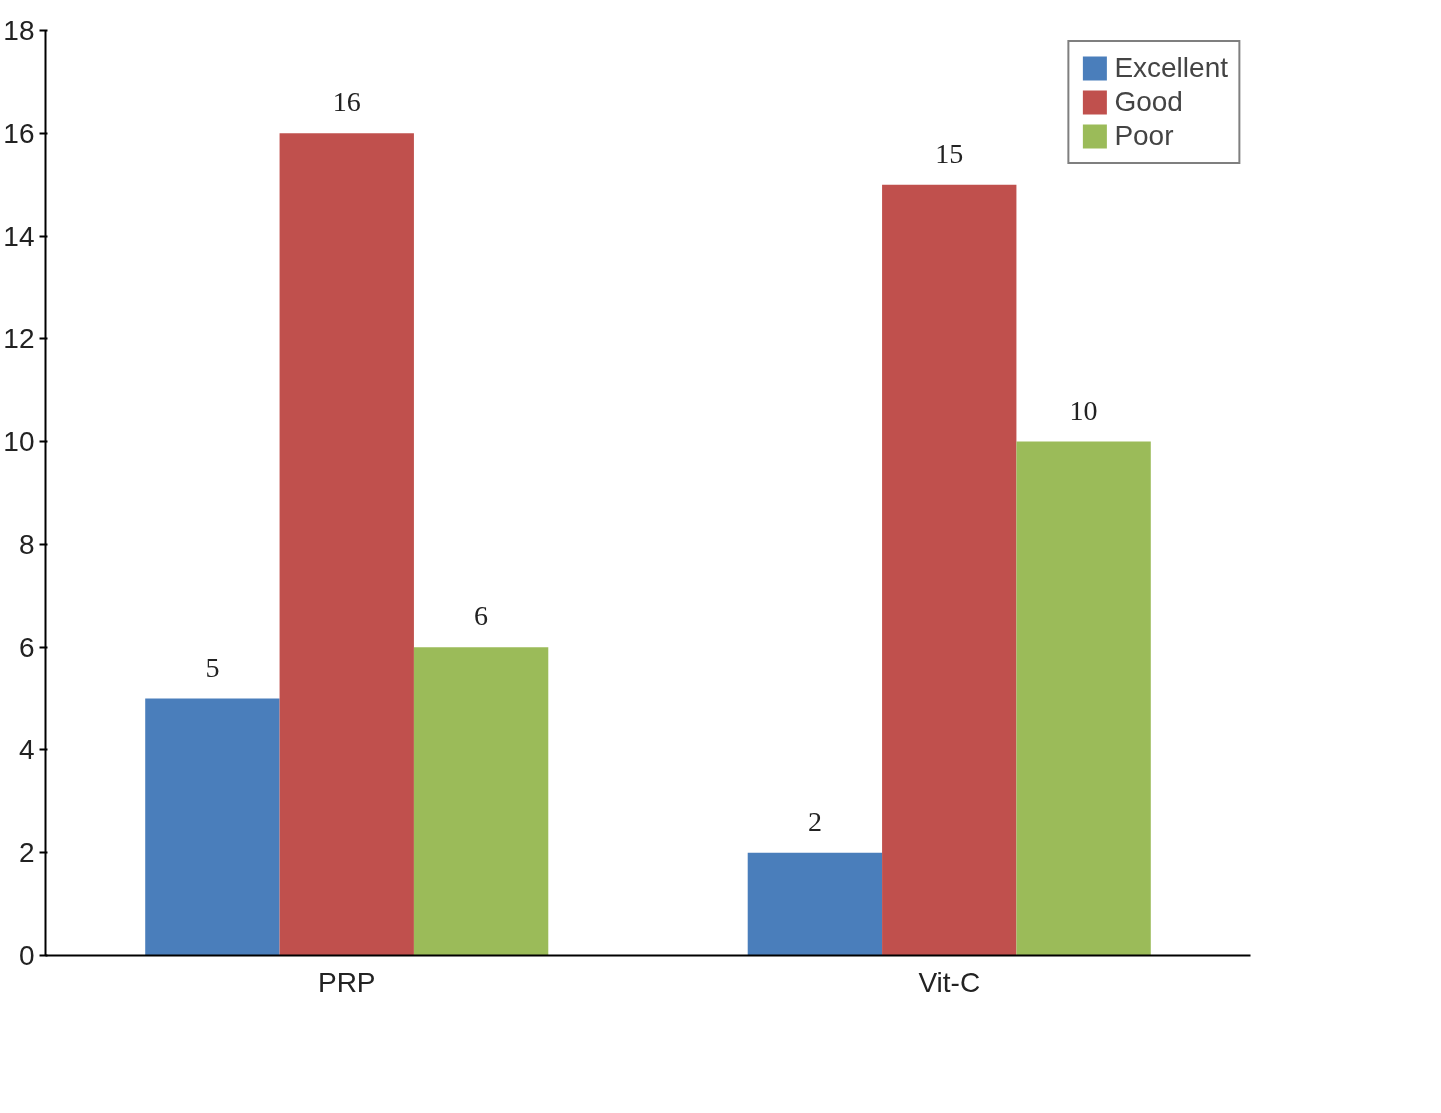 The height and width of the screenshot is (1113, 1441). I want to click on y-tick-label: 4, so click(26, 750).